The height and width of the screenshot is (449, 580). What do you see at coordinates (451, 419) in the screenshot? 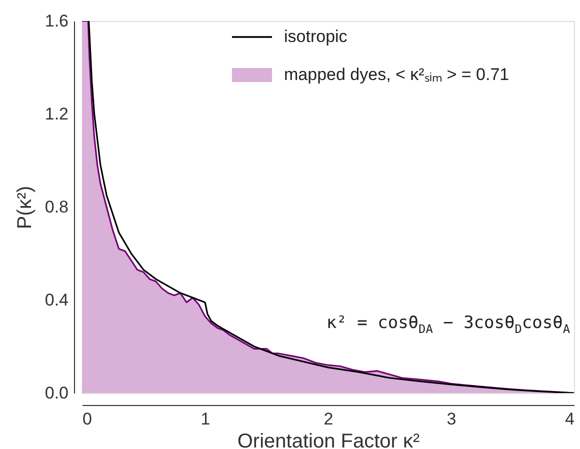
I see `x-tick-label: 3` at bounding box center [451, 419].